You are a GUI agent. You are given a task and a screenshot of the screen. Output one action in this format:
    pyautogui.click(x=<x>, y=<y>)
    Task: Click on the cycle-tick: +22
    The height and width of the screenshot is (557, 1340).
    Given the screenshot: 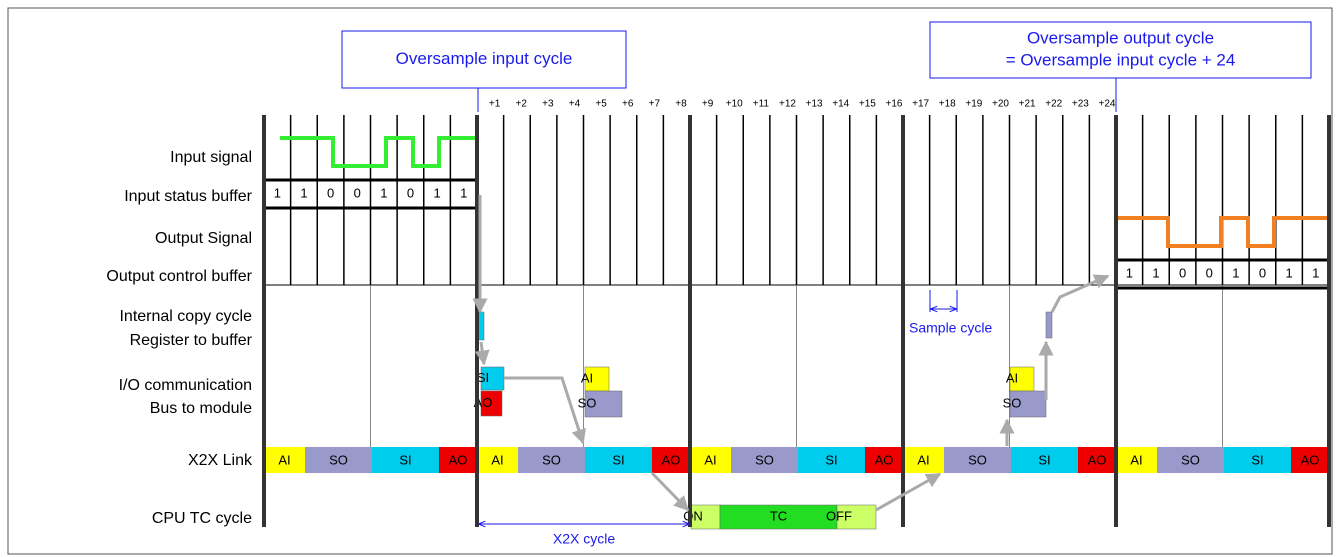 What is the action you would take?
    pyautogui.click(x=1053, y=104)
    